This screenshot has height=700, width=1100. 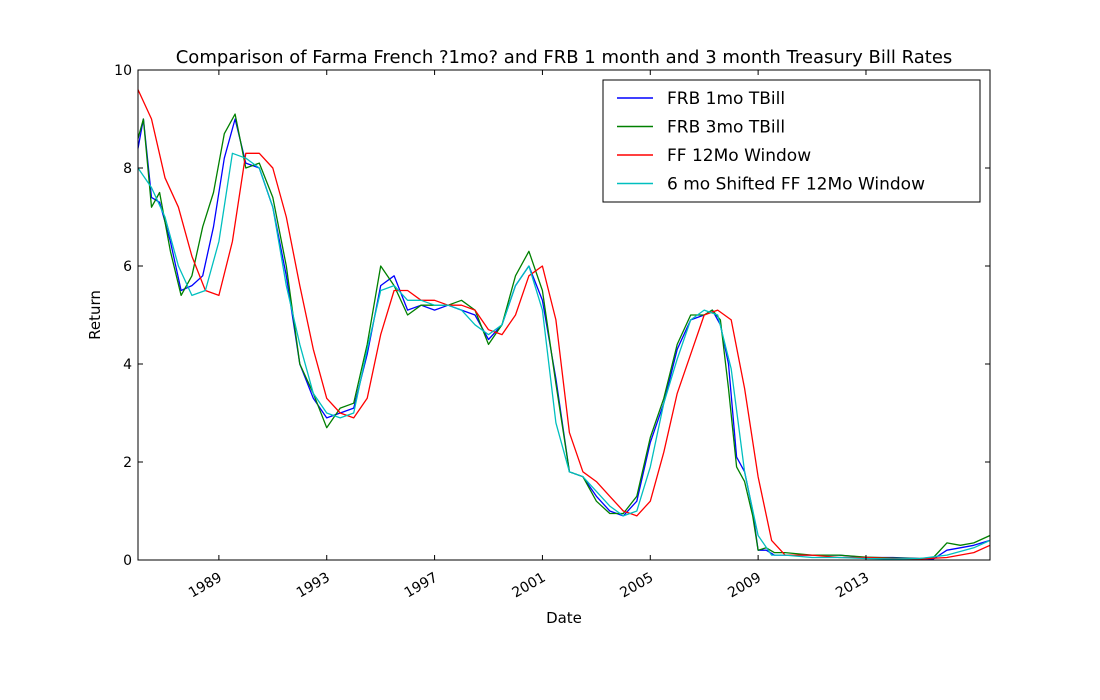 What do you see at coordinates (852, 586) in the screenshot?
I see `x-tick-label: 2013` at bounding box center [852, 586].